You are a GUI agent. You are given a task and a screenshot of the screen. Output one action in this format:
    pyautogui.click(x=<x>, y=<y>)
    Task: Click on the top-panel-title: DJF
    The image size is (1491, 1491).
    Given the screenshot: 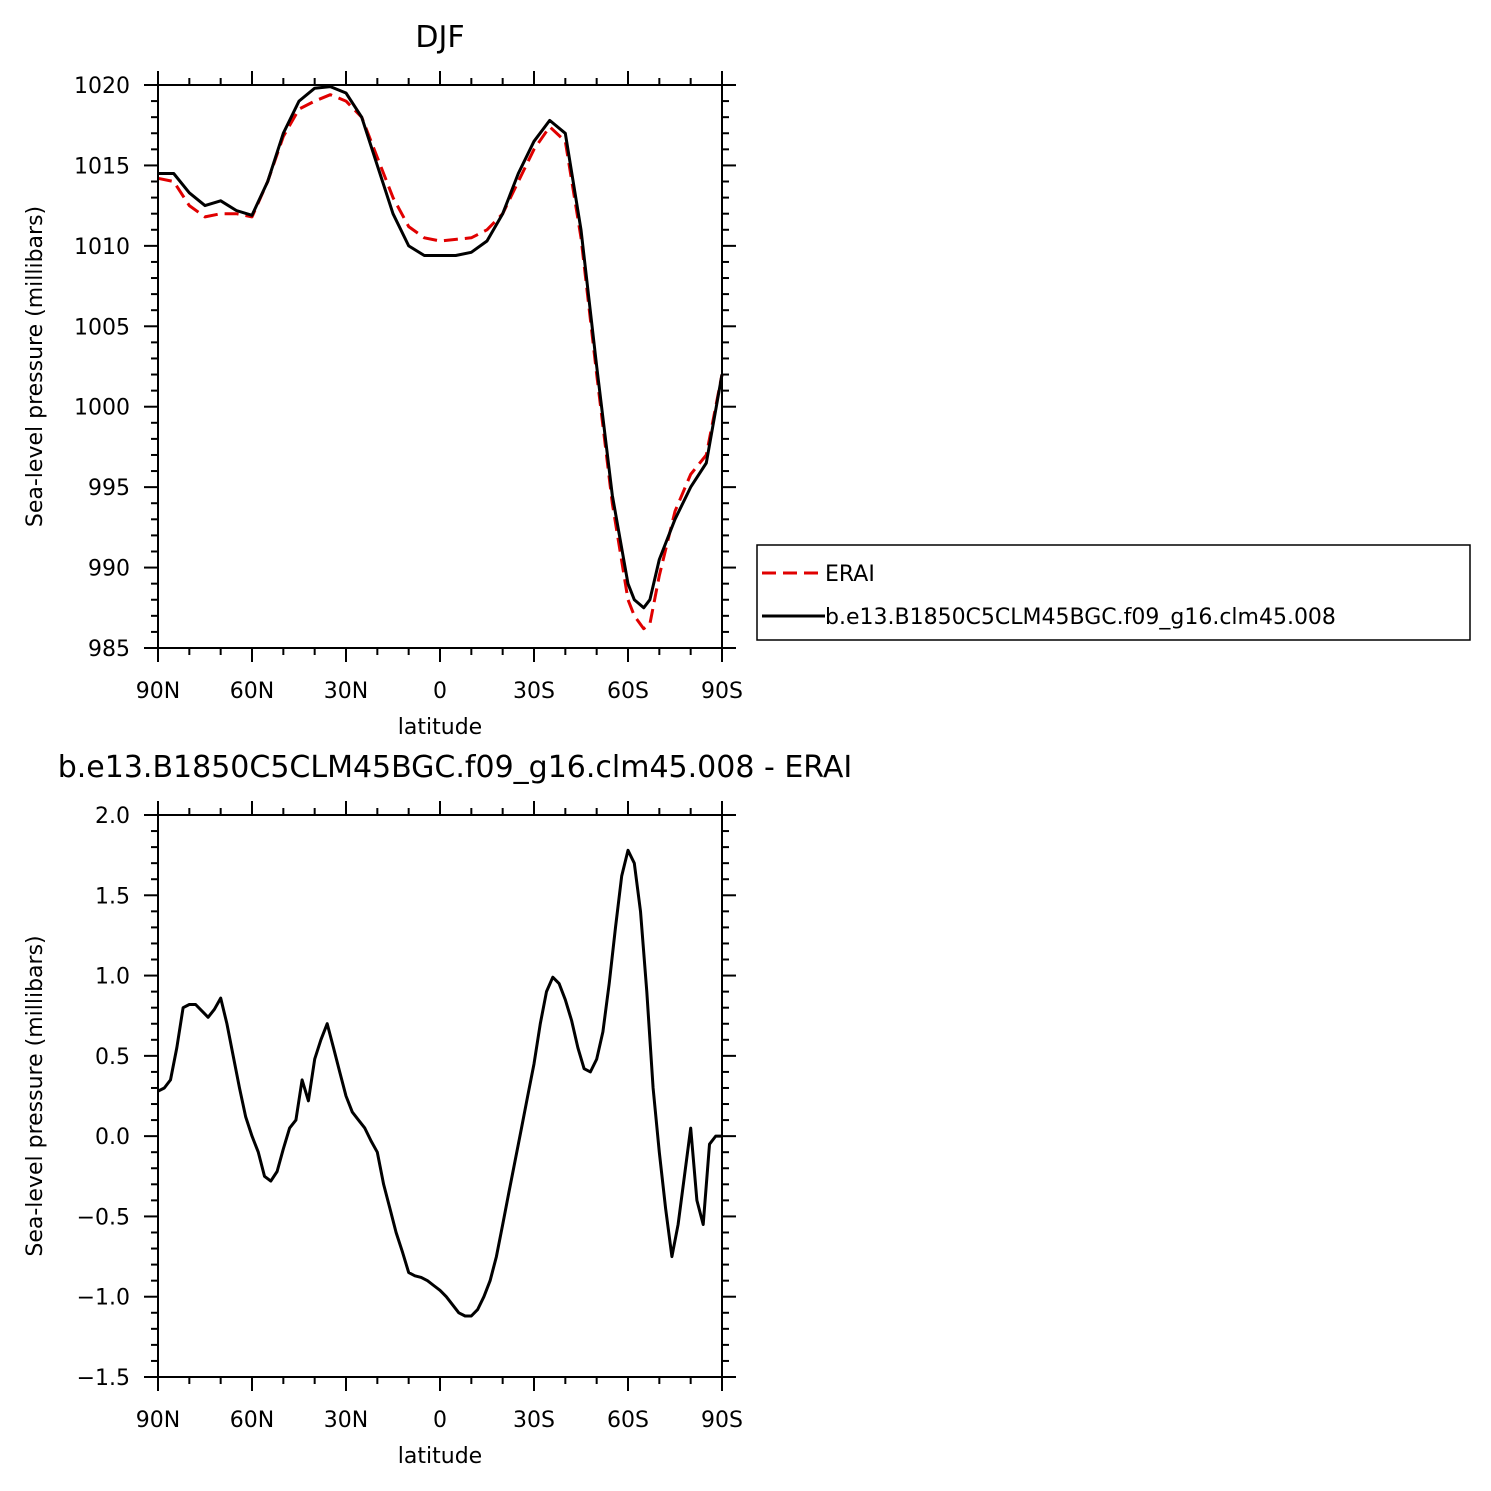 What is the action you would take?
    pyautogui.click(x=439, y=37)
    